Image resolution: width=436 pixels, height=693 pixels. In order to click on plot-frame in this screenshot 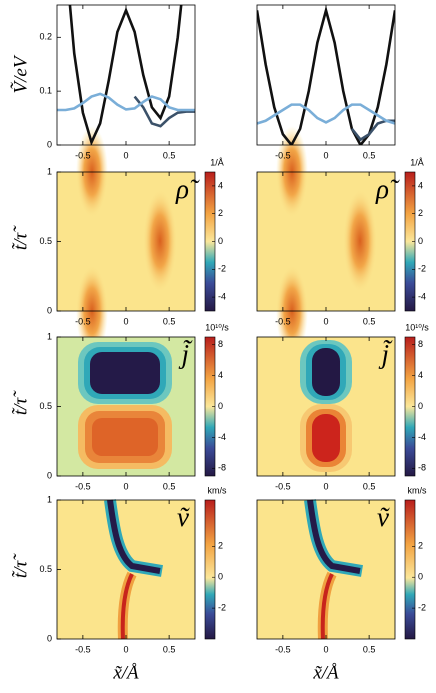, I will do `click(326, 75)`.